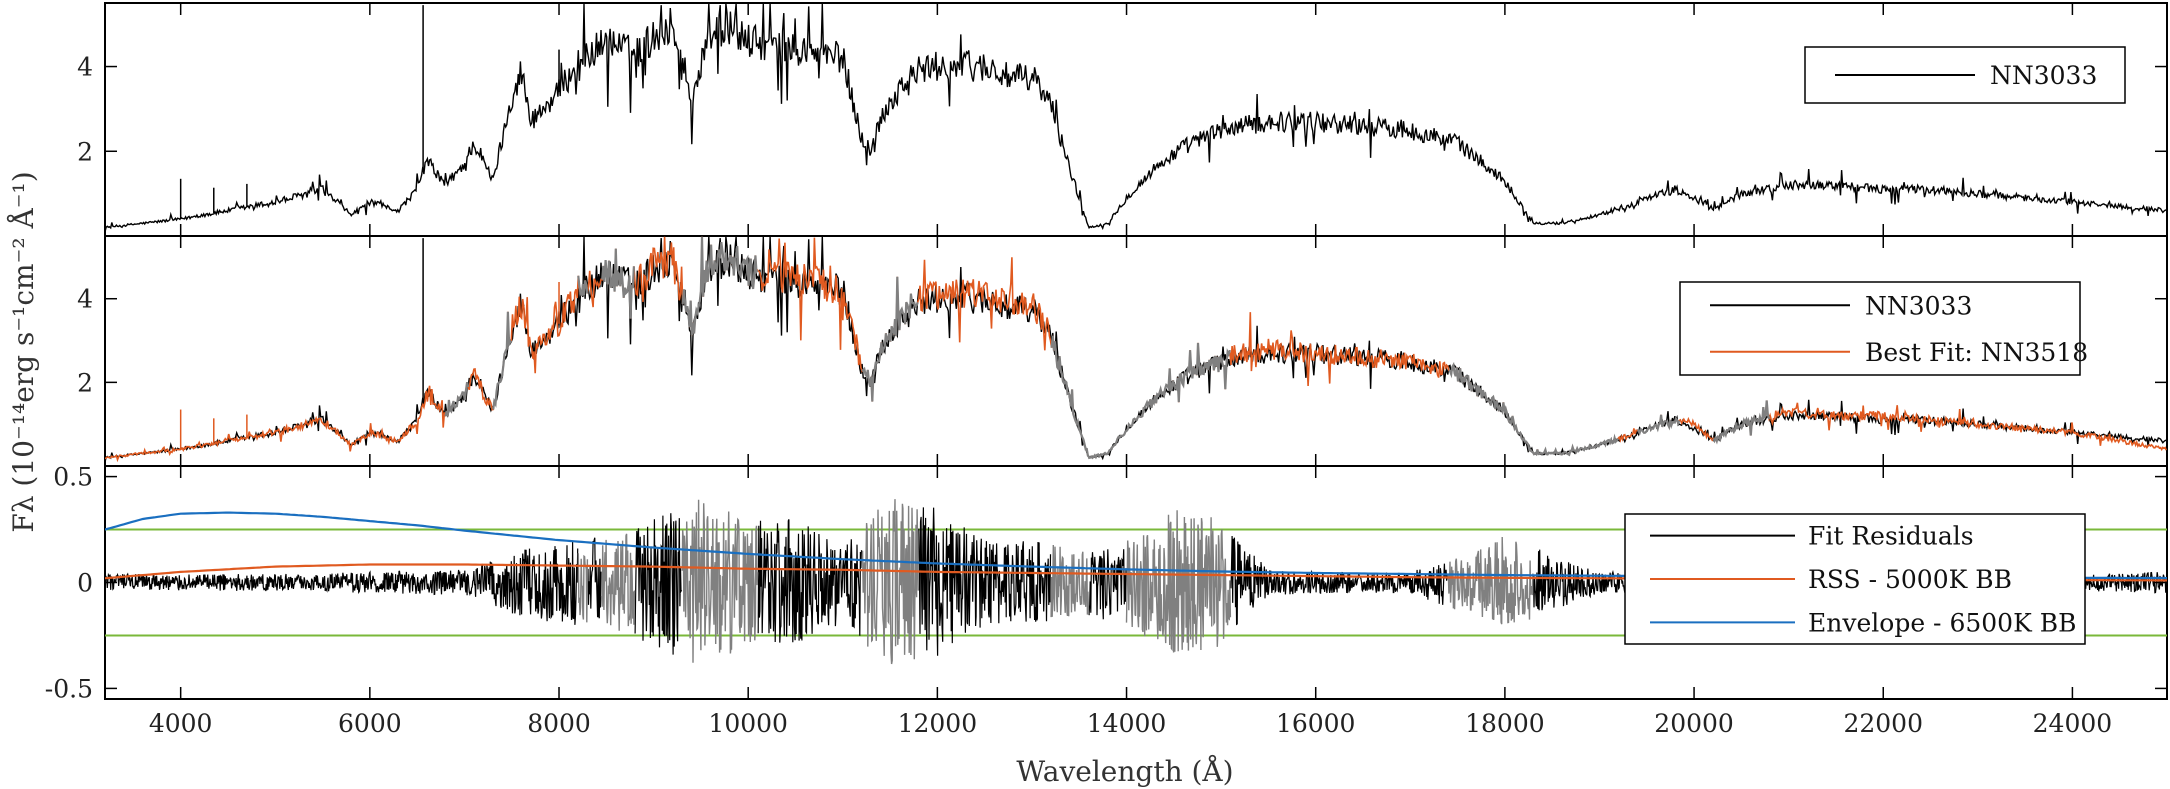 The width and height of the screenshot is (2170, 789). Describe the element at coordinates (559, 723) in the screenshot. I see `x-tick-label: 8000` at that location.